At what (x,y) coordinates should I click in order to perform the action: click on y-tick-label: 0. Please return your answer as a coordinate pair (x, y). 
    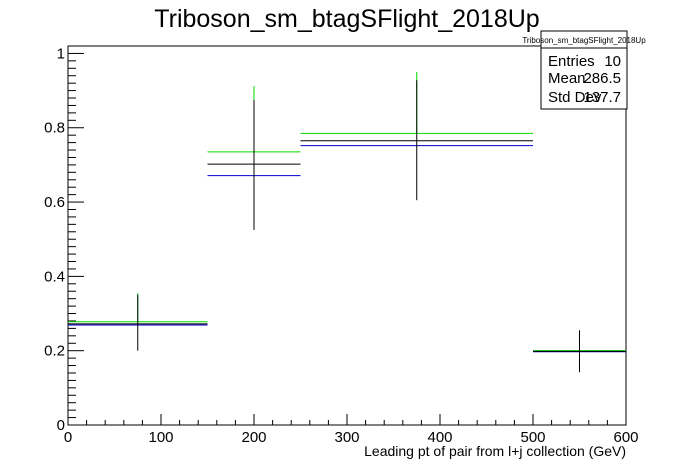
    Looking at the image, I should click on (61, 425).